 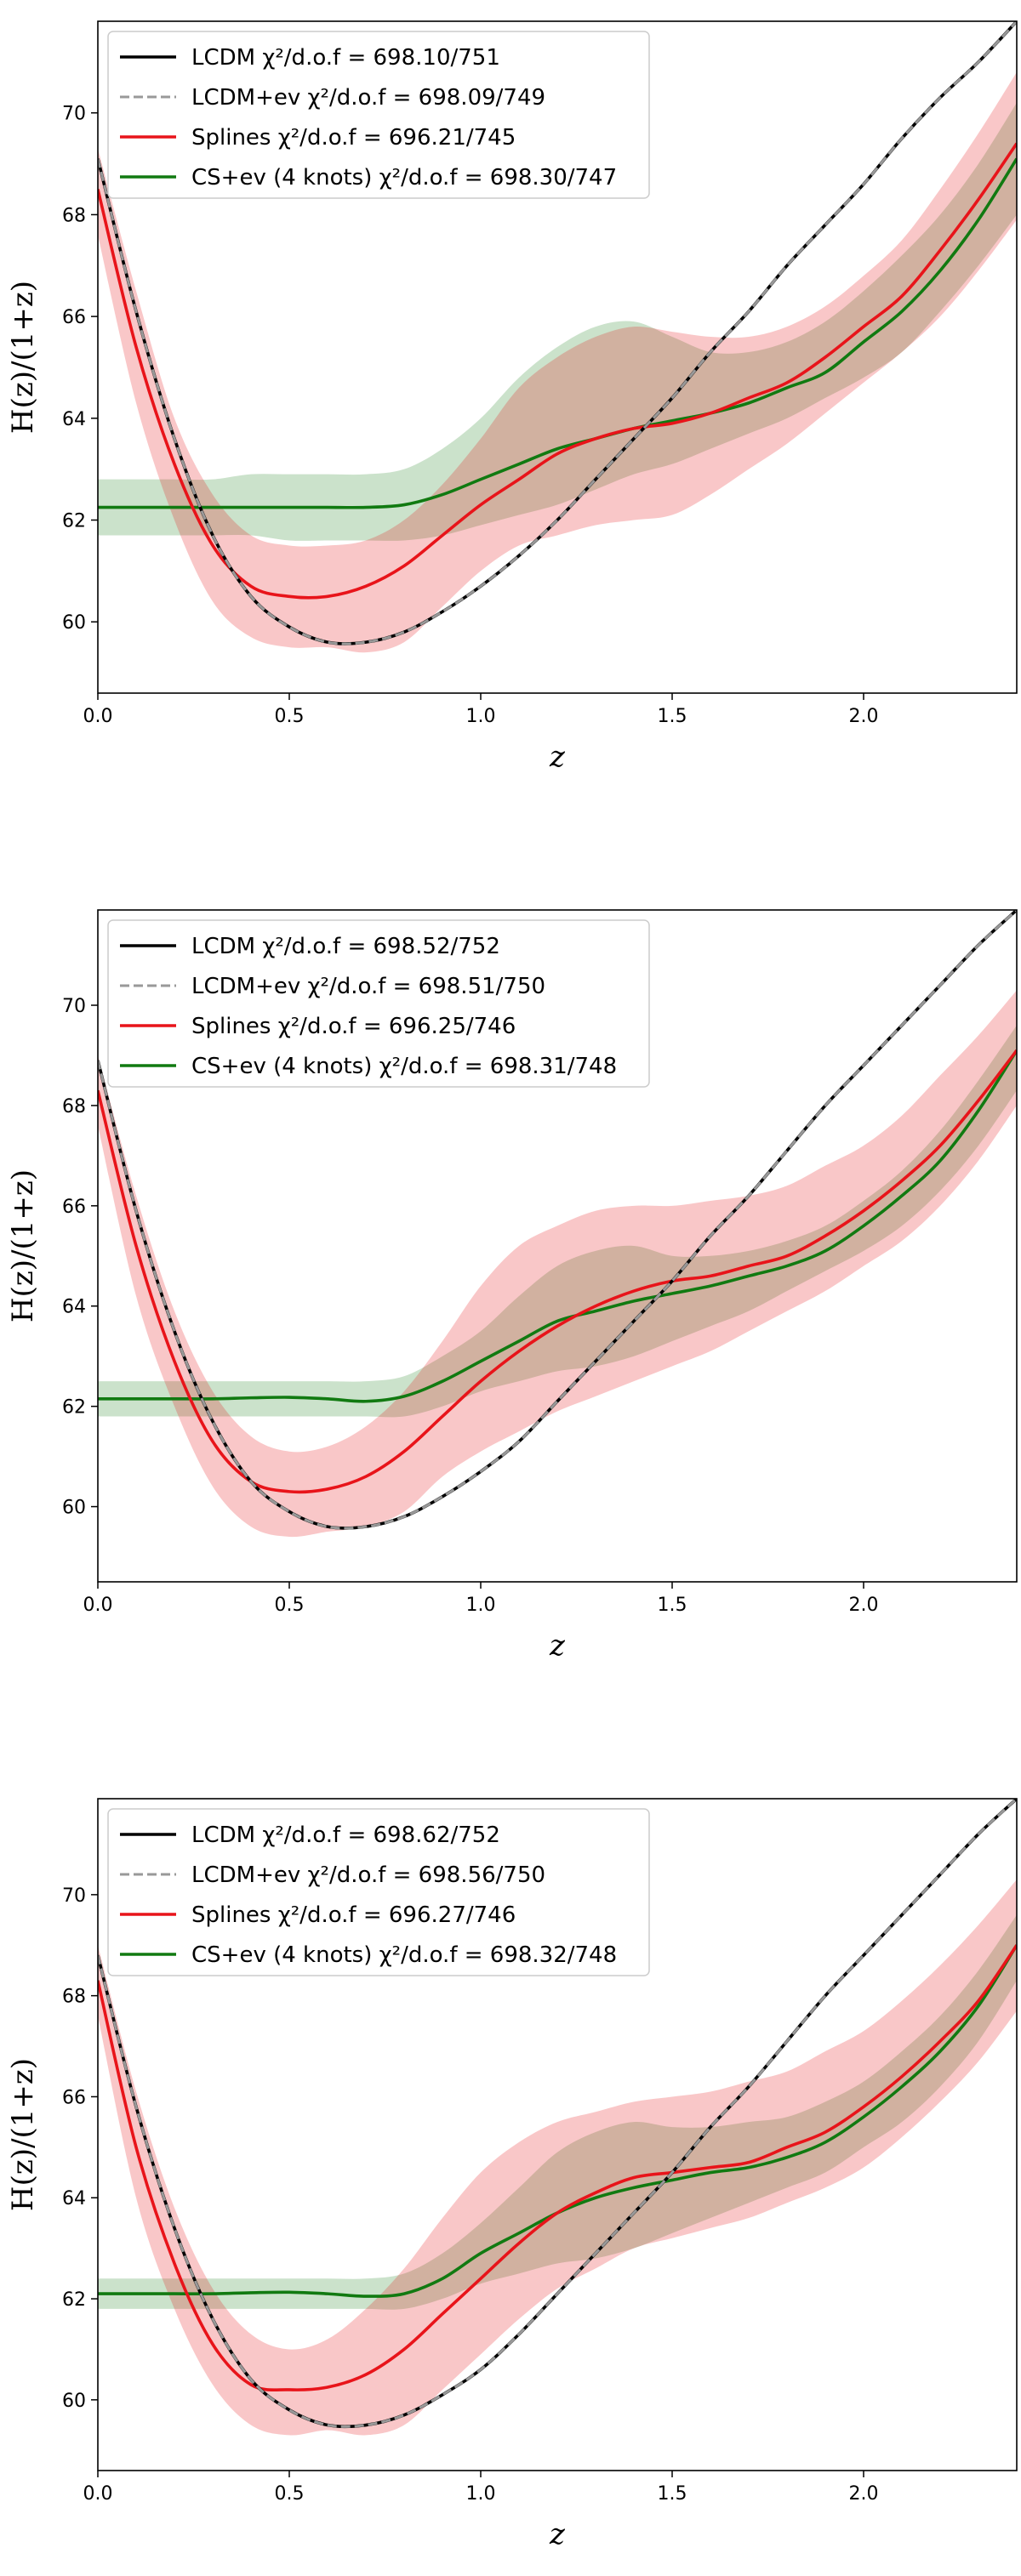 What do you see at coordinates (404, 1066) in the screenshot?
I see `legend-item-cs-ev-label: CS+ev (4 knots) χ²/d.o.f = 698.31/748` at bounding box center [404, 1066].